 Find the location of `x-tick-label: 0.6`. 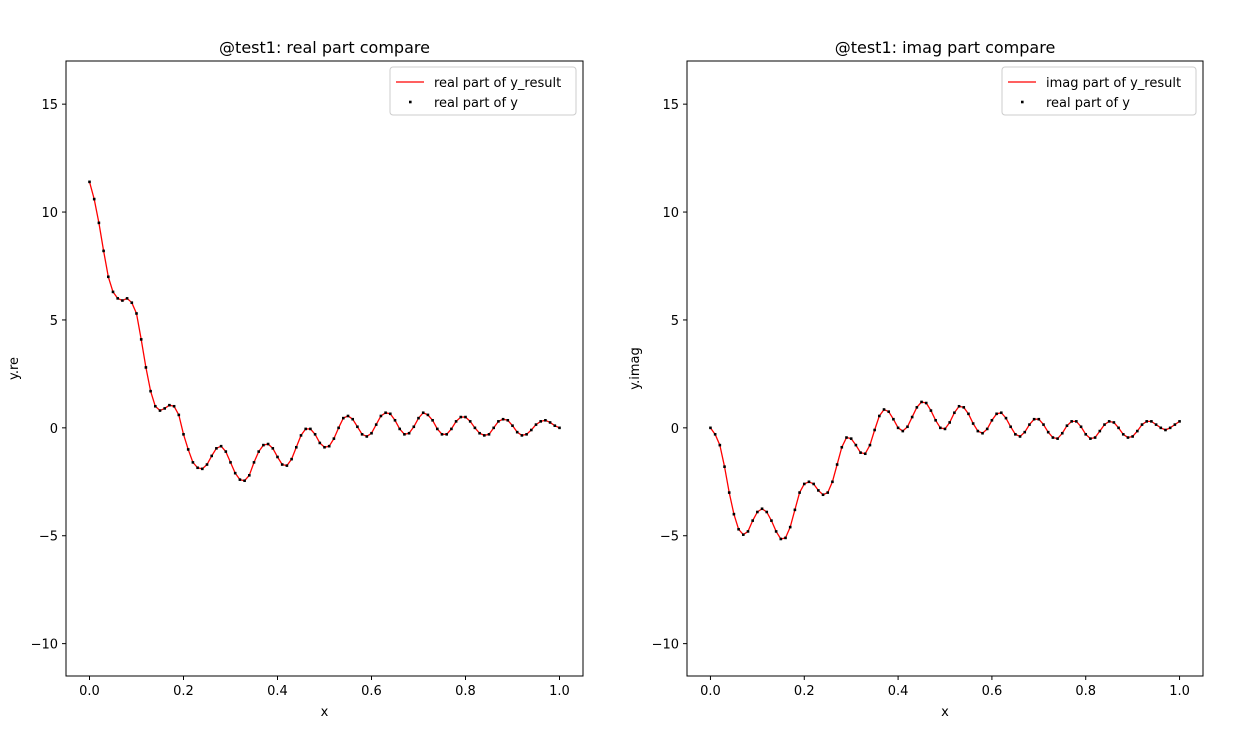

x-tick-label: 0.6 is located at coordinates (992, 691).